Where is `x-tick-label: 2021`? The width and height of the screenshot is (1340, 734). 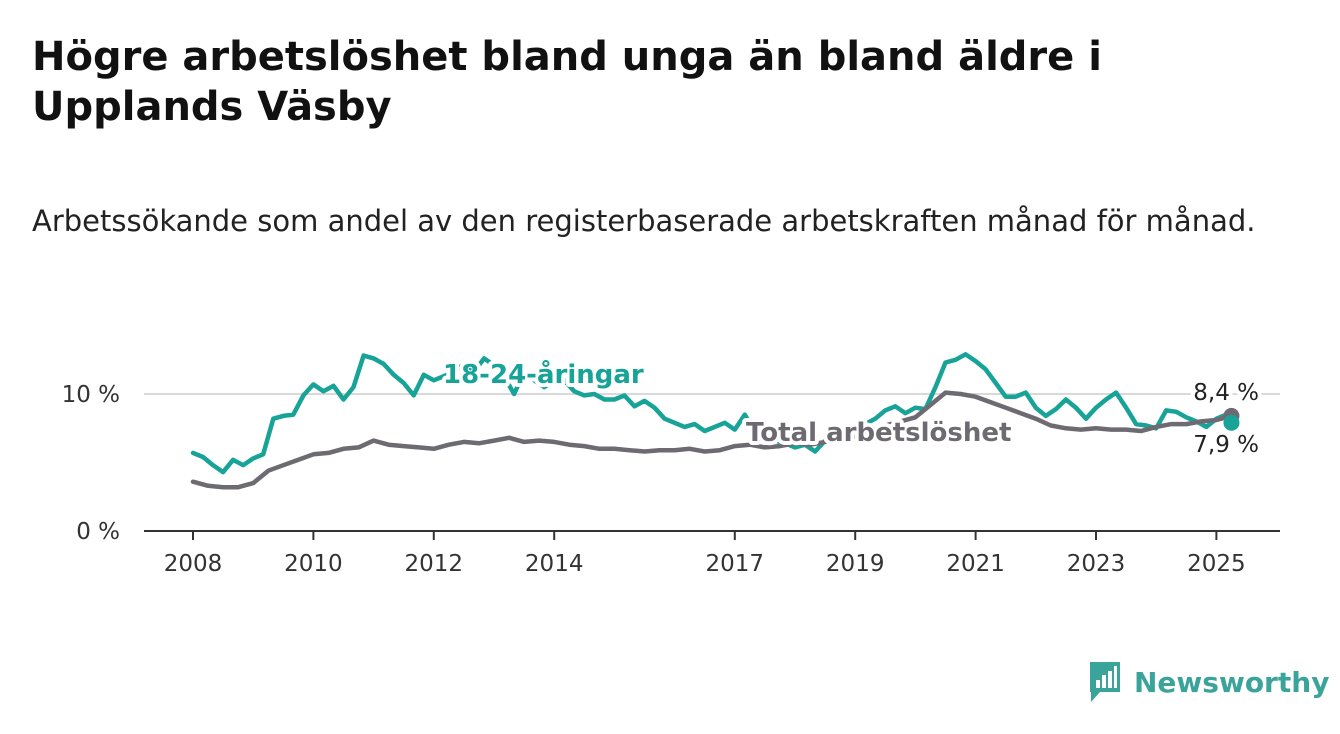 x-tick-label: 2021 is located at coordinates (975, 564).